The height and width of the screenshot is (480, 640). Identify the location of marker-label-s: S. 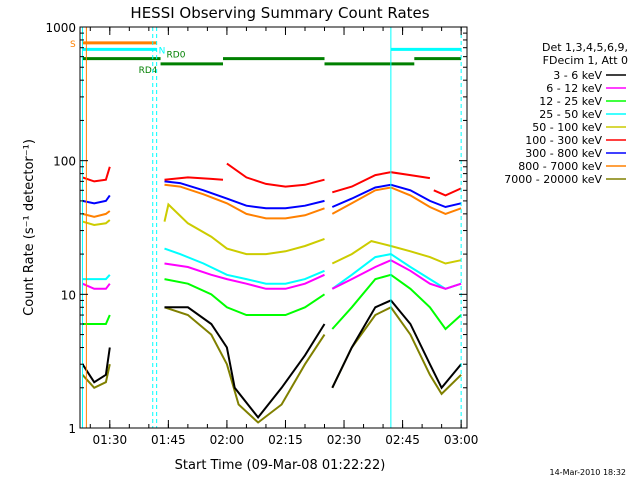
(73, 45).